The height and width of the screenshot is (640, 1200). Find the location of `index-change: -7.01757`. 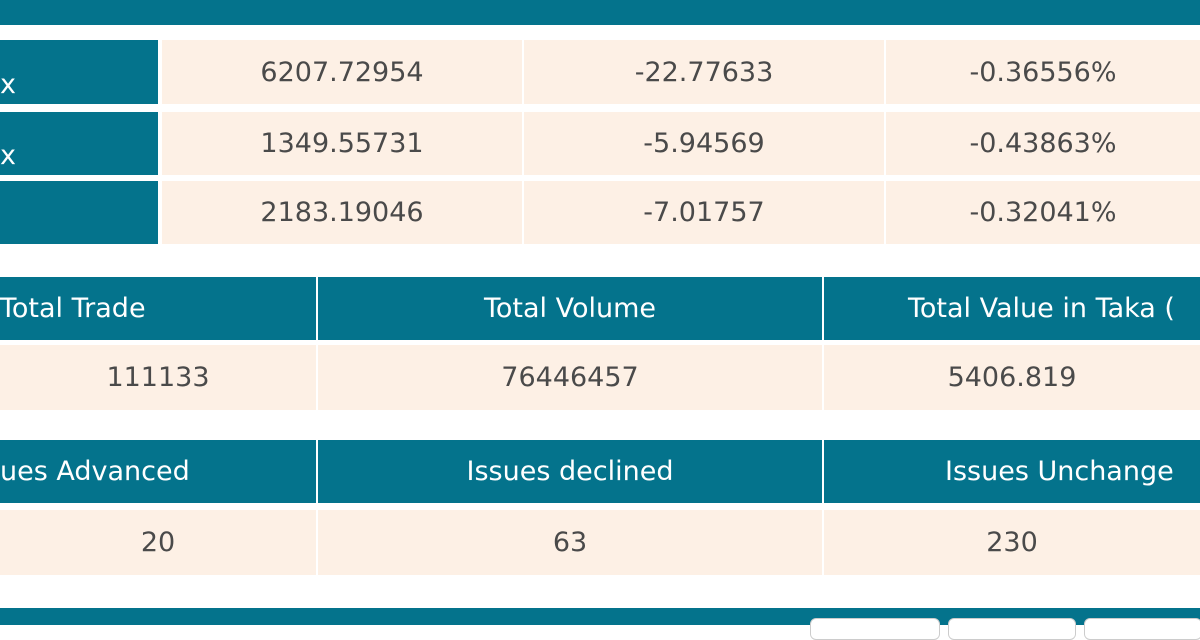

index-change: -7.01757 is located at coordinates (704, 212).